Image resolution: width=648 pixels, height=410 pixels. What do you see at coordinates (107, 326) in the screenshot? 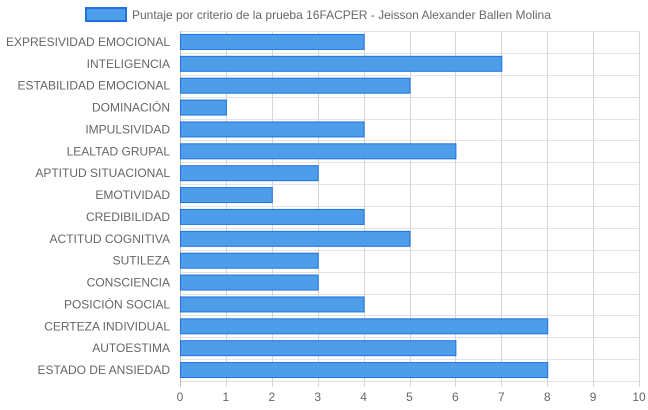
I see `category-label: CERTEZA INDIVIDUAL` at bounding box center [107, 326].